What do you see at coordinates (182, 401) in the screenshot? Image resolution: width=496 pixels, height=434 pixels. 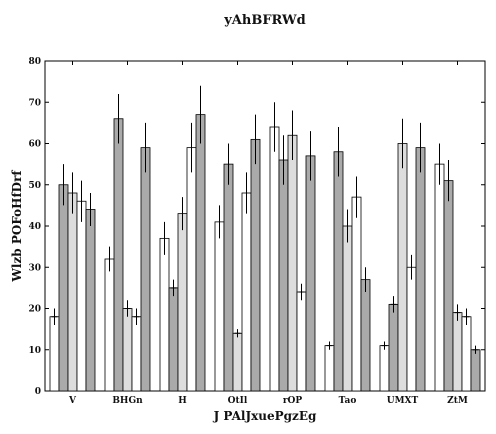 I see `x-tick-label: H` at bounding box center [182, 401].